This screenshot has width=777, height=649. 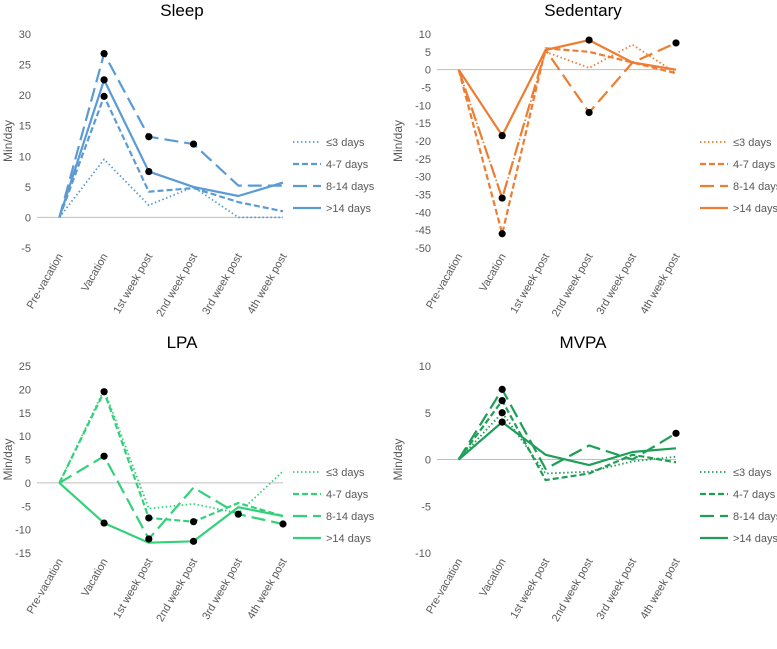 I want to click on chart-title: Sleep, so click(x=181, y=10).